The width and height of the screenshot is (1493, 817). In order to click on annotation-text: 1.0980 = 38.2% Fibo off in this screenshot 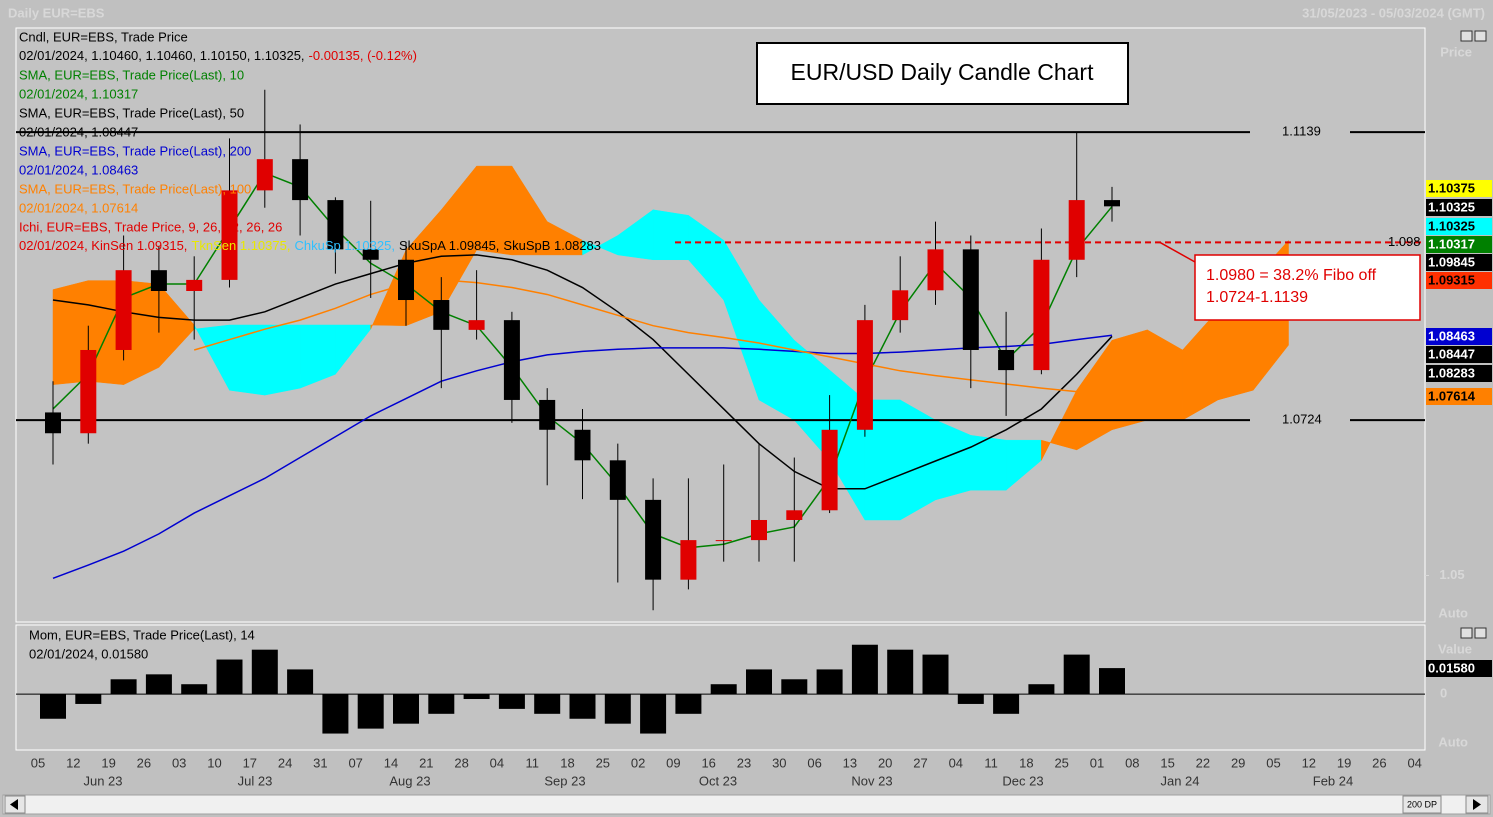, I will do `click(1291, 275)`.